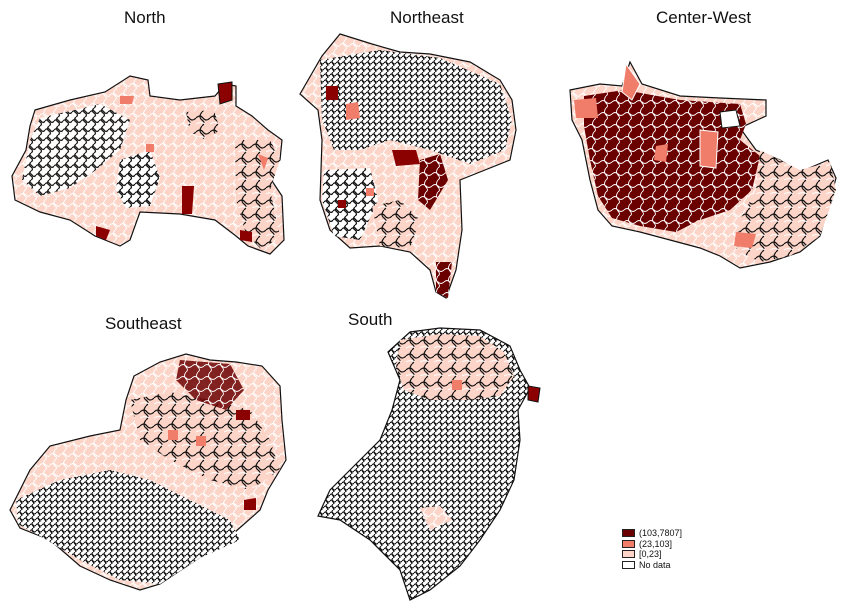 This screenshot has width=850, height=613. Describe the element at coordinates (661, 533) in the screenshot. I see `legend-label: (103,7807]` at that location.